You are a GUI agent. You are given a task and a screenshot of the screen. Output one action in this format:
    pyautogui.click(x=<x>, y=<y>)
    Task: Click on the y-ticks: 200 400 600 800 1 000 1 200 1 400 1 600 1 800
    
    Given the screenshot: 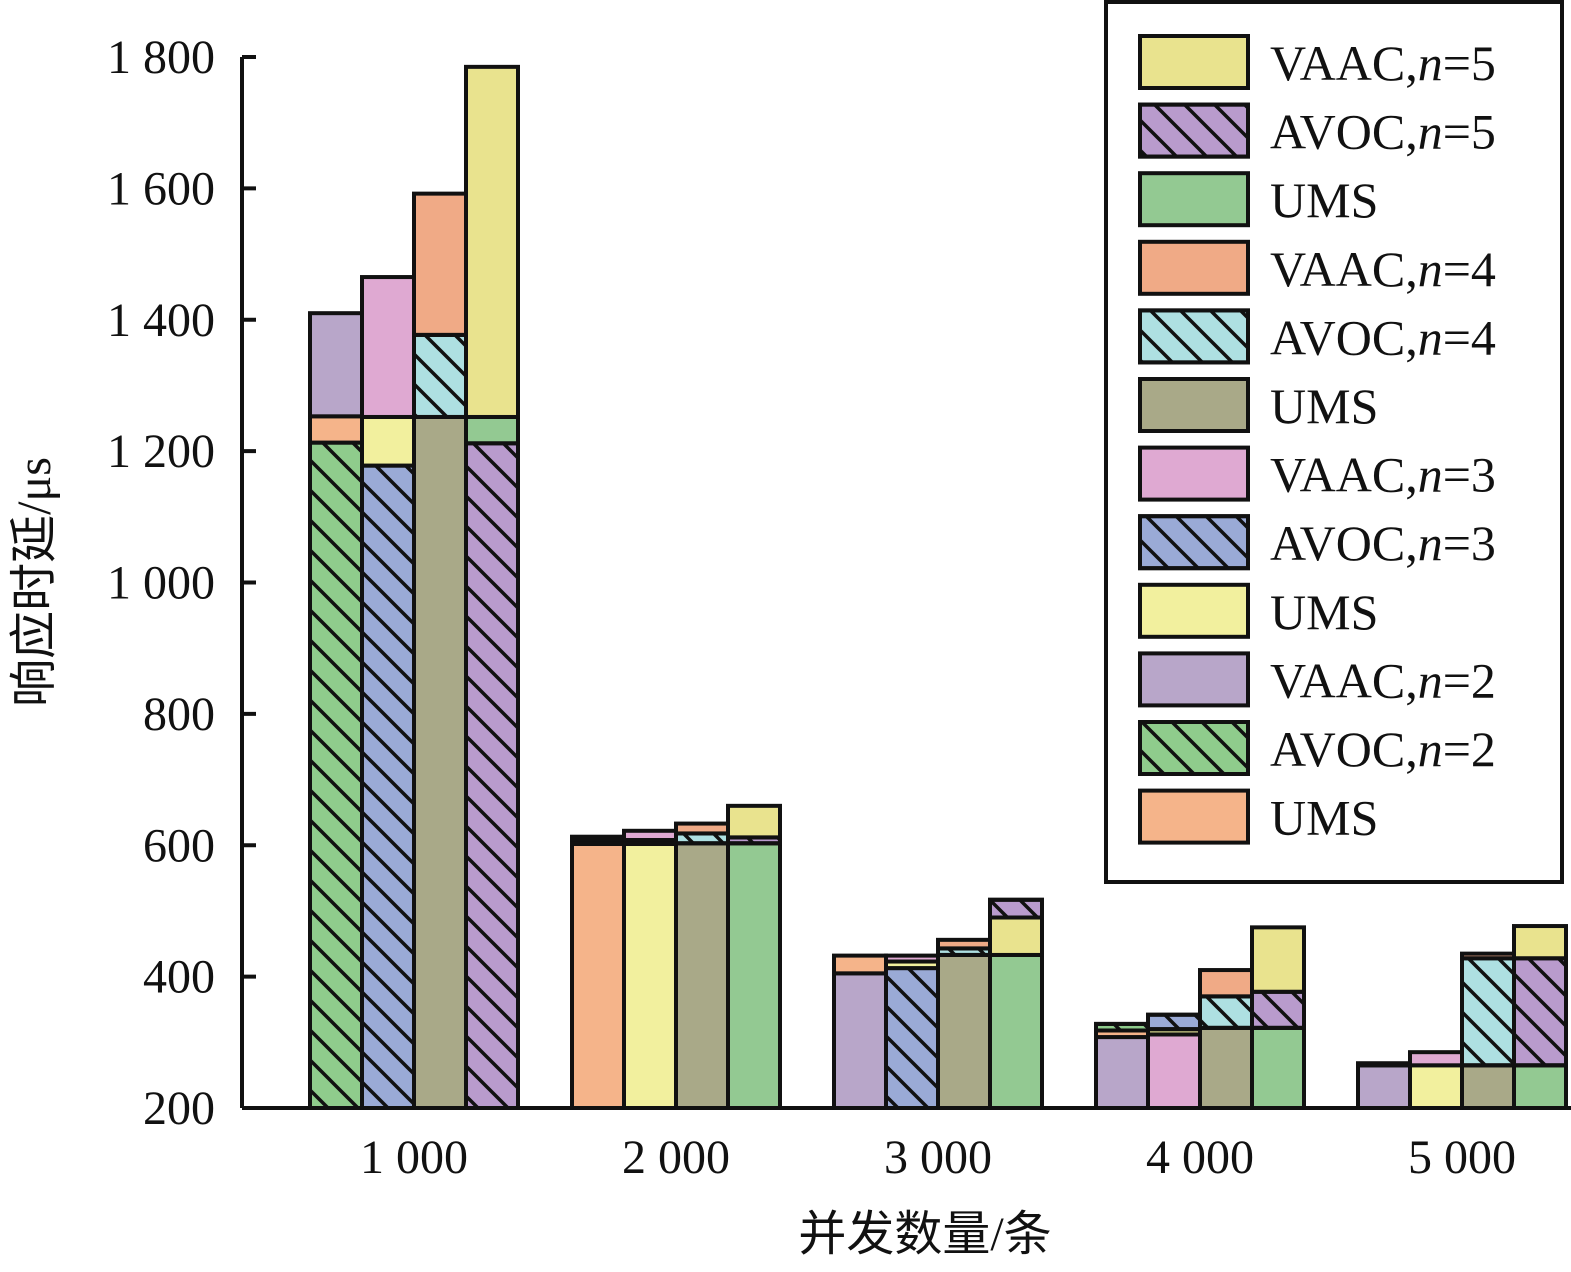 What is the action you would take?
    pyautogui.click(x=181, y=583)
    